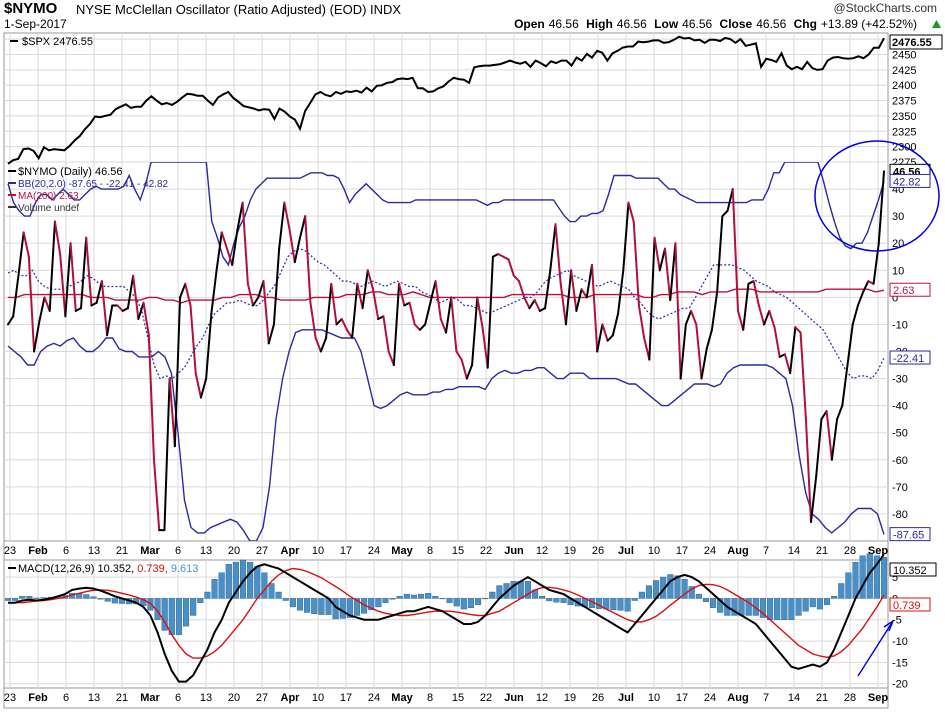 Image resolution: width=945 pixels, height=716 pixels. Describe the element at coordinates (850, 551) in the screenshot. I see `x-tick-label-upper: 28` at that location.